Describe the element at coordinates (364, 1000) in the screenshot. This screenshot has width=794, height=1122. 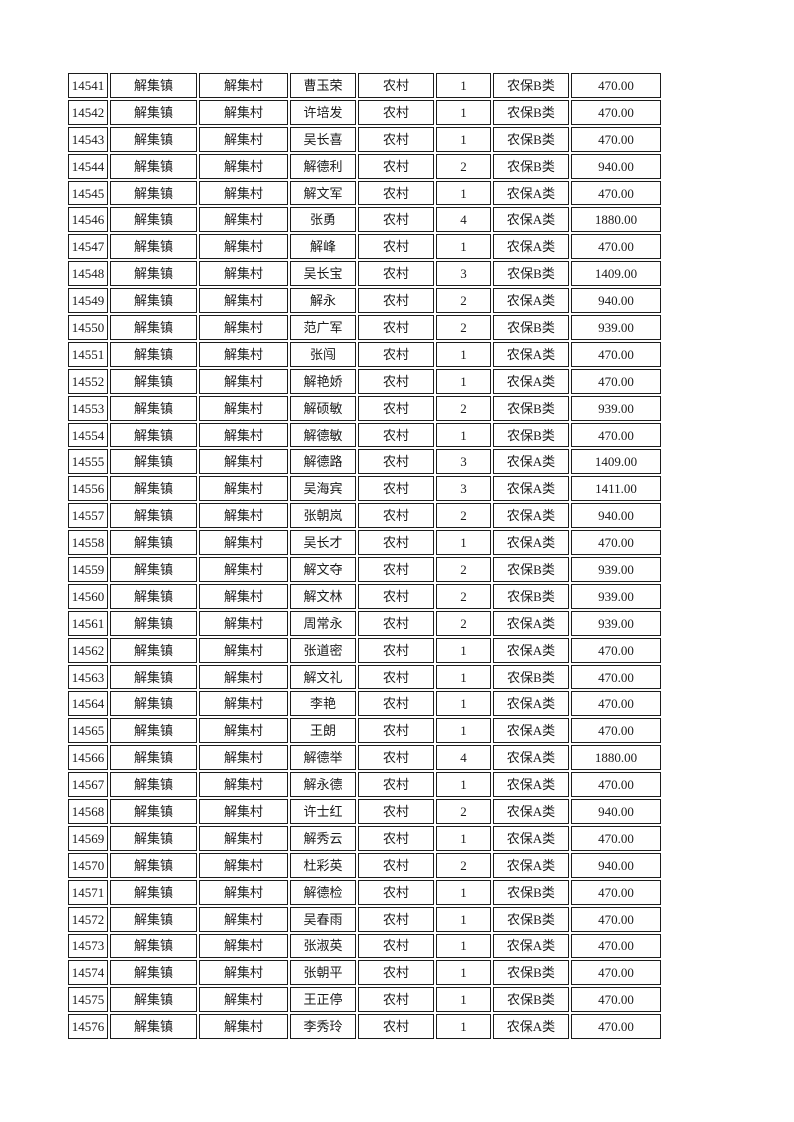
I see `table-row: 14575 解集镇 解集村 王正停 农村 1 农保B类 470.00` at that location.